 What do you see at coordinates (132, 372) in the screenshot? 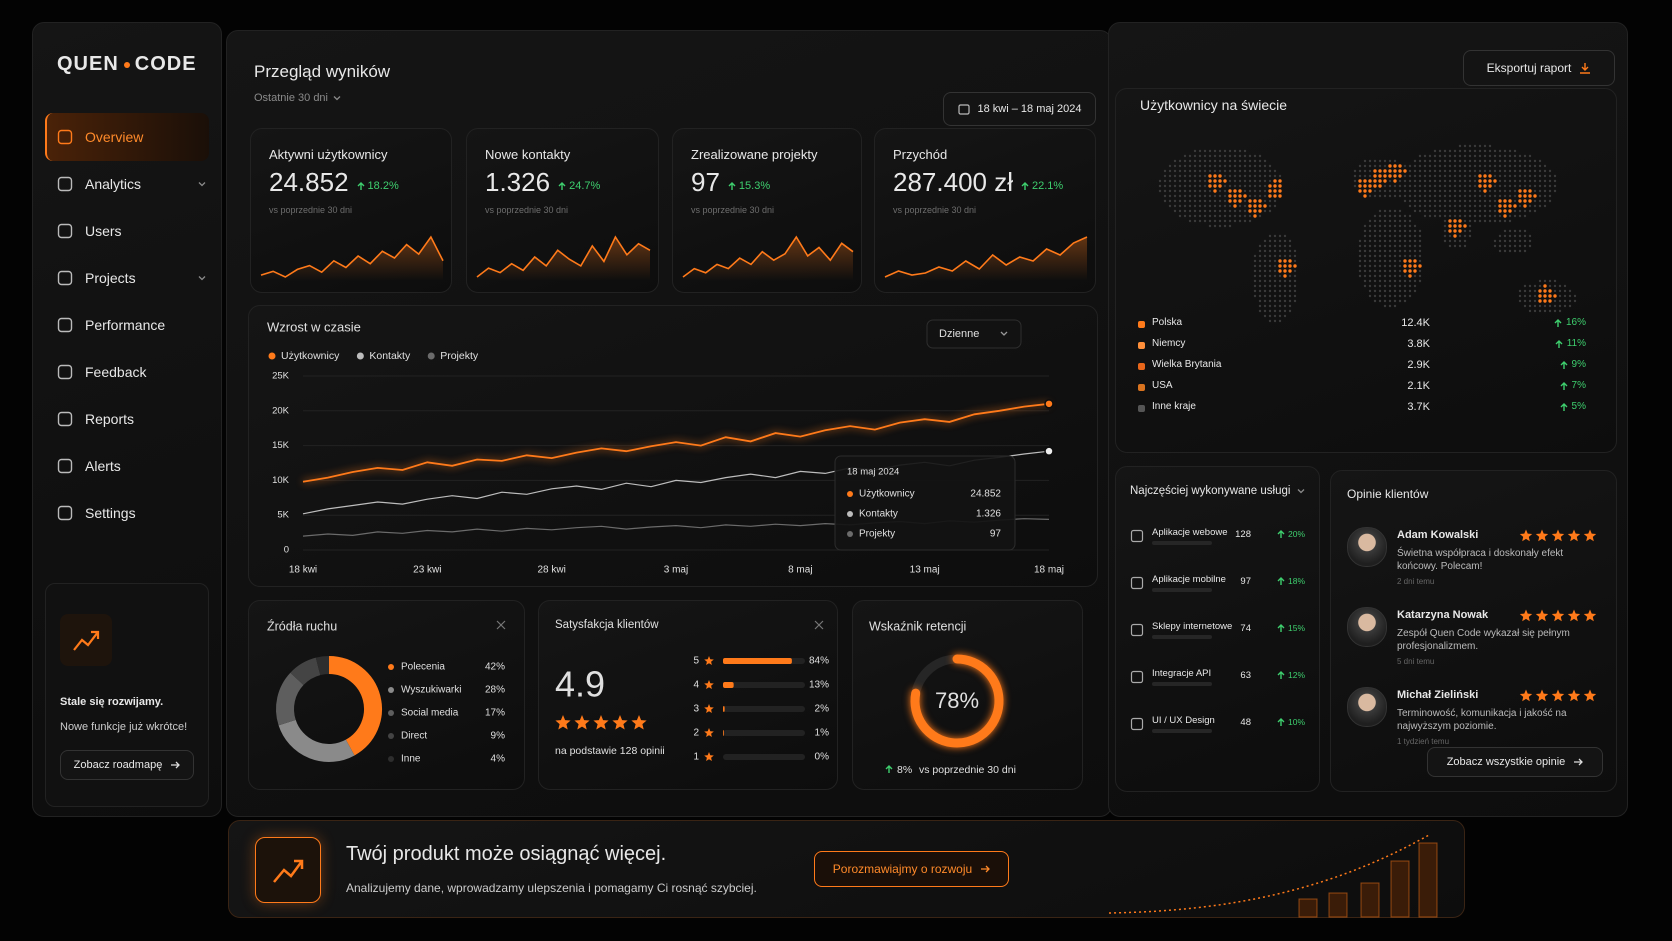
I see `nav-item: Feedback` at bounding box center [132, 372].